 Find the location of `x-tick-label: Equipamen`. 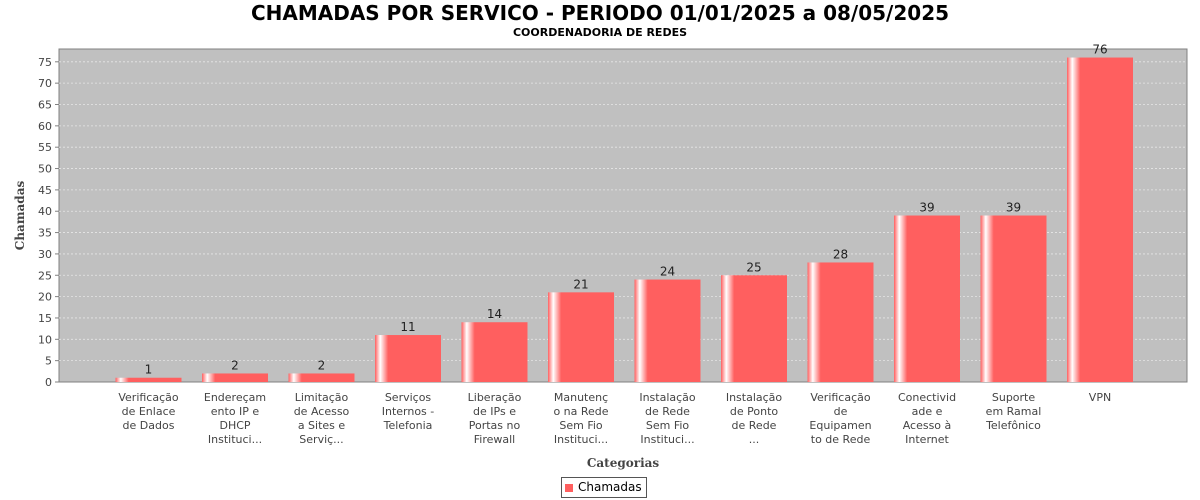

x-tick-label: Equipamen is located at coordinates (840, 425).